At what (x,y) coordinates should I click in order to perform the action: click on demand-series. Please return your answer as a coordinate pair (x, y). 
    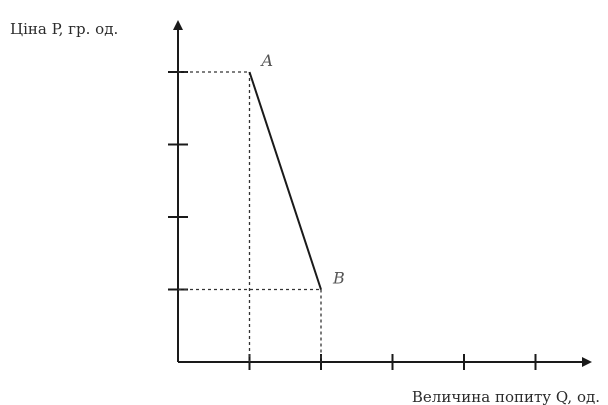
    Looking at the image, I should click on (285, 180).